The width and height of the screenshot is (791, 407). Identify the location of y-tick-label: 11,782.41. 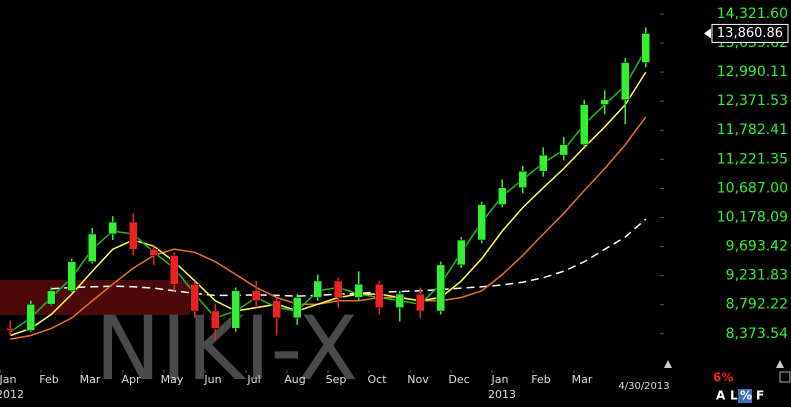
(752, 130).